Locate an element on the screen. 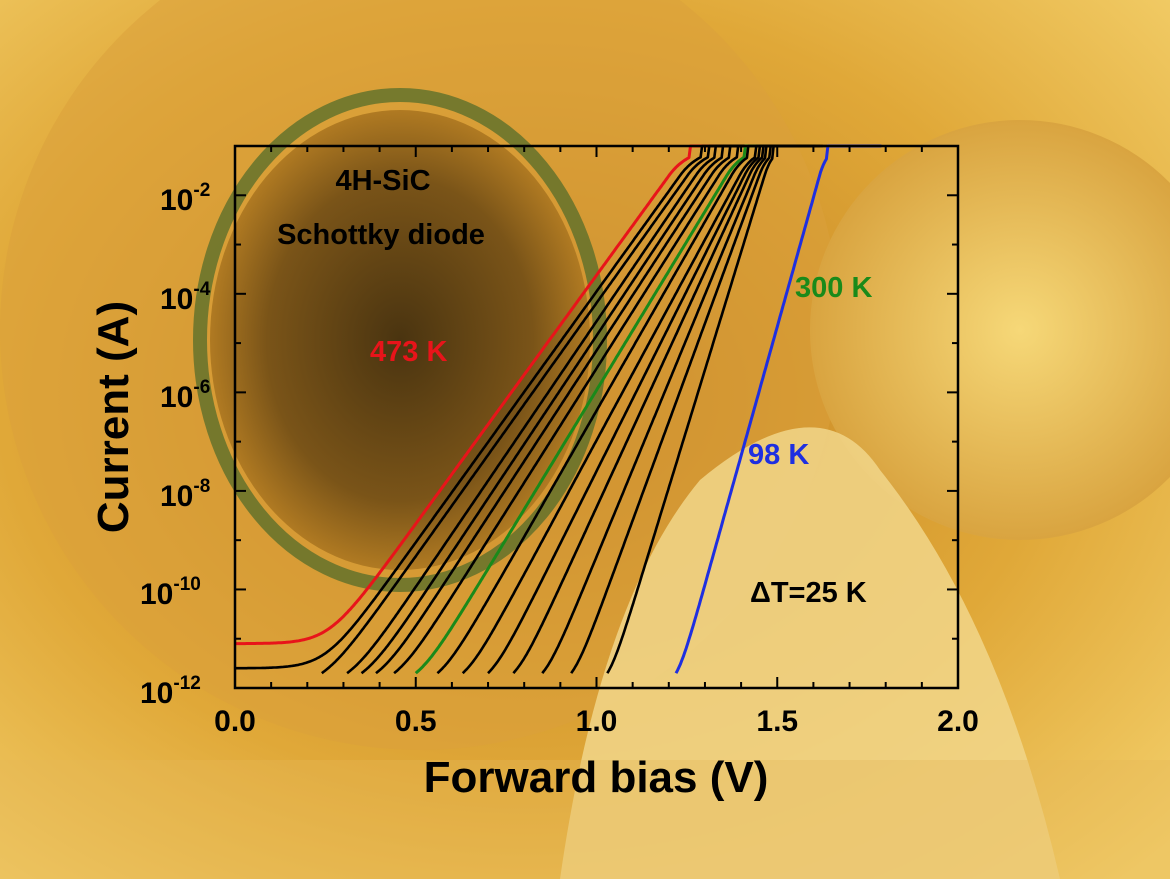 The height and width of the screenshot is (879, 1170). svg-text: 10⁻⁴ is located at coordinates (185, 297).